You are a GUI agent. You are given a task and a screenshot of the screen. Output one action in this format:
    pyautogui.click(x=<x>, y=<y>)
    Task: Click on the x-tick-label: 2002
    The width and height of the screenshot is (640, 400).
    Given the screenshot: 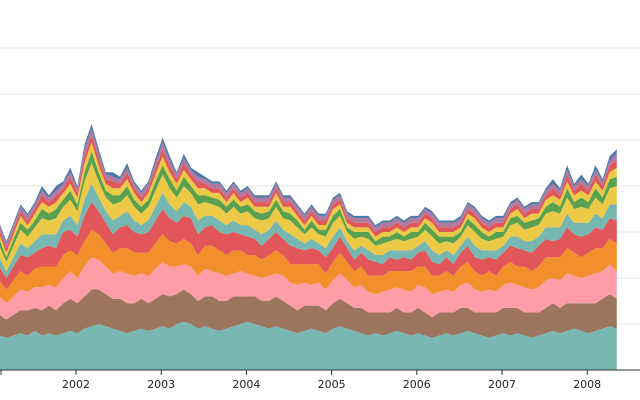 What is the action you would take?
    pyautogui.click(x=76, y=384)
    